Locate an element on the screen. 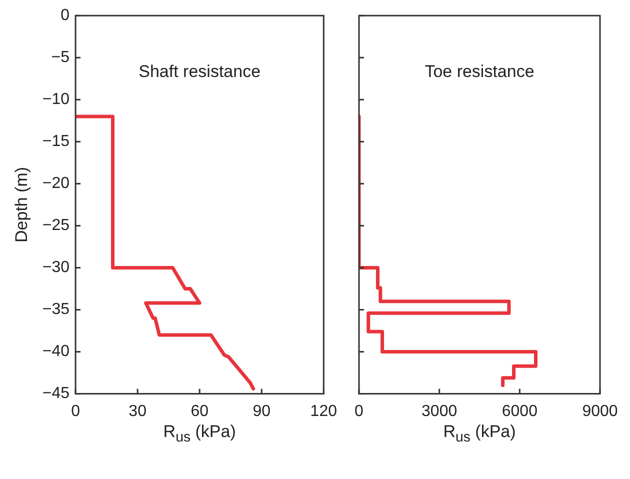 This screenshot has width=630, height=479. y-tick-label: −20 is located at coordinates (56, 183).